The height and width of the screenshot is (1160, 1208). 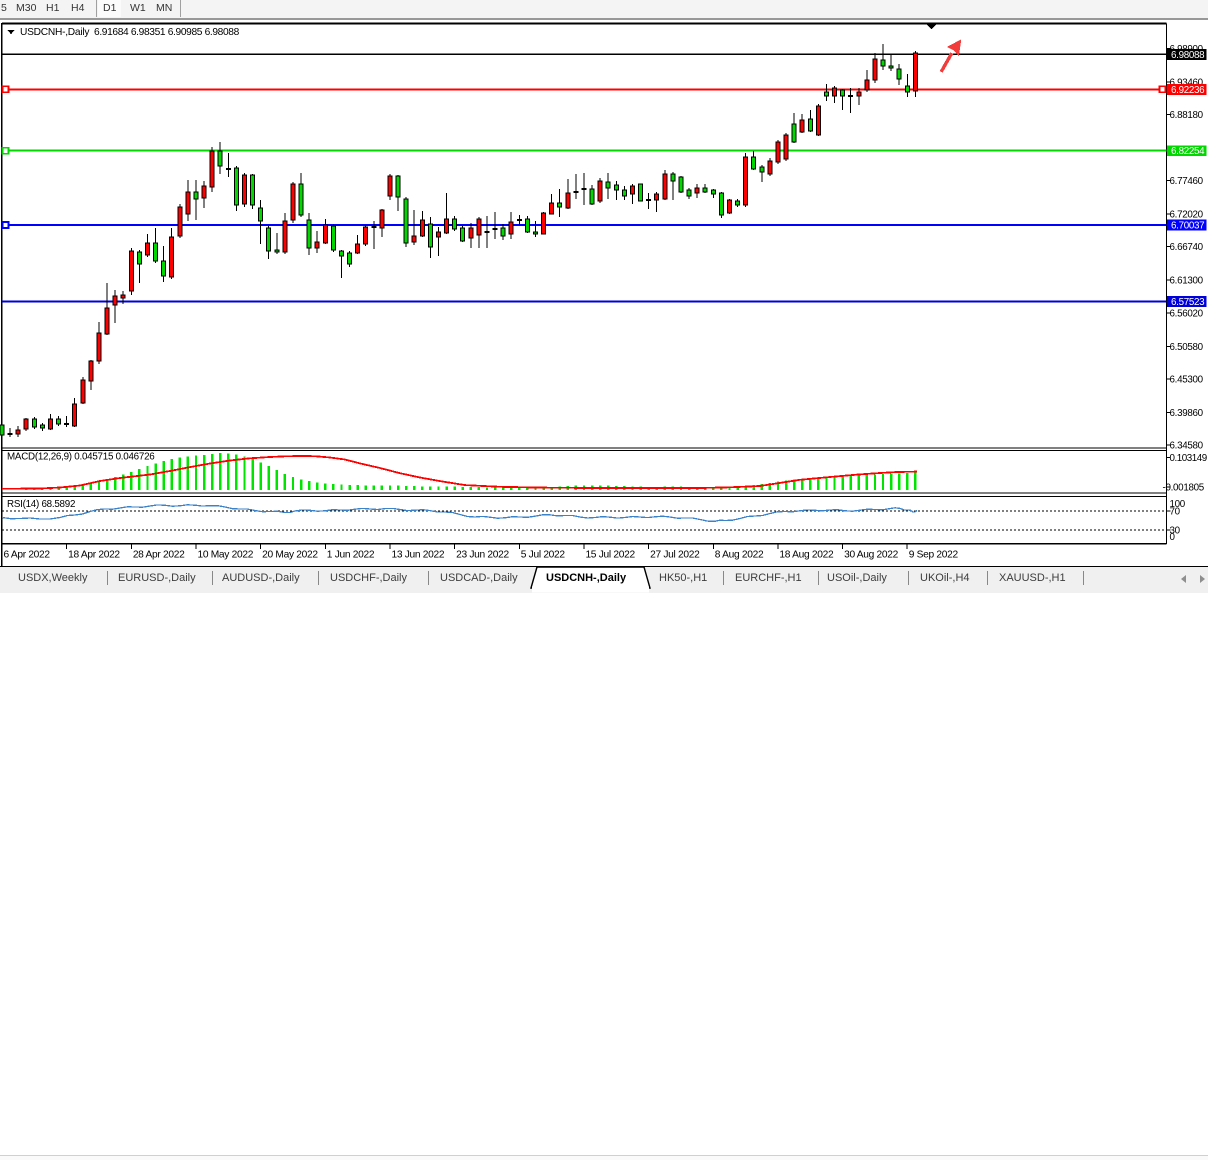 What do you see at coordinates (41, 504) in the screenshot?
I see `svg-text: RSI(14) 68.5892` at bounding box center [41, 504].